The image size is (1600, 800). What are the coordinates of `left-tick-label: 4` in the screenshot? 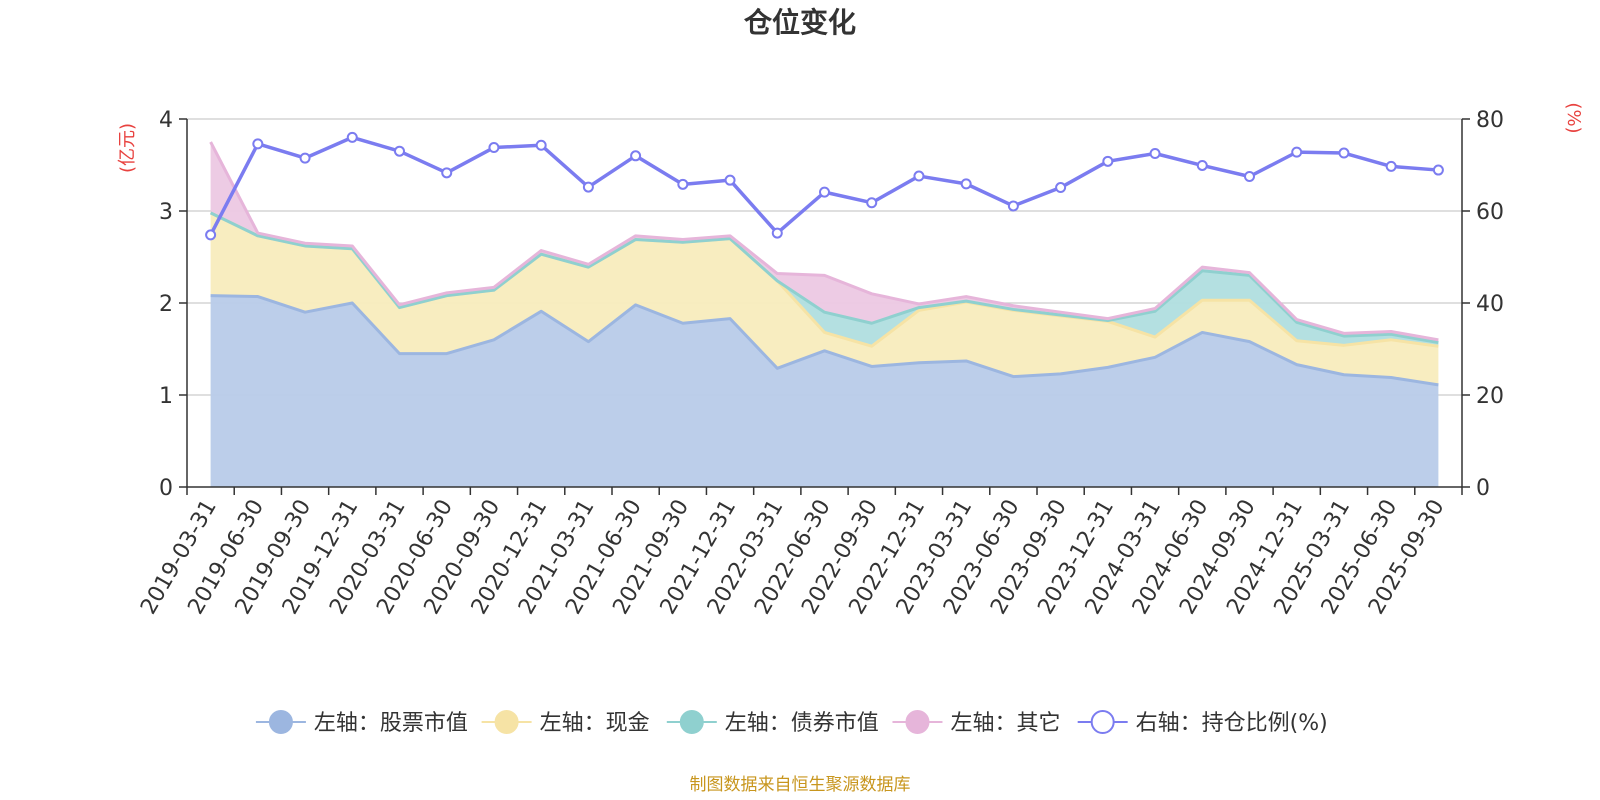 It's located at (166, 120).